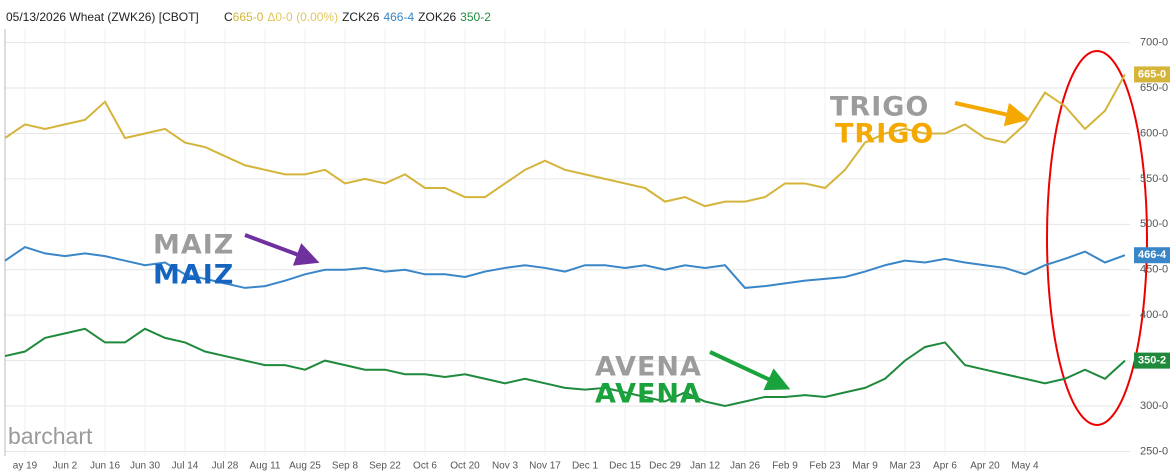 The image size is (1170, 472). Describe the element at coordinates (302, 17) in the screenshot. I see `header-item: Δ0-0 (0.00%)` at that location.